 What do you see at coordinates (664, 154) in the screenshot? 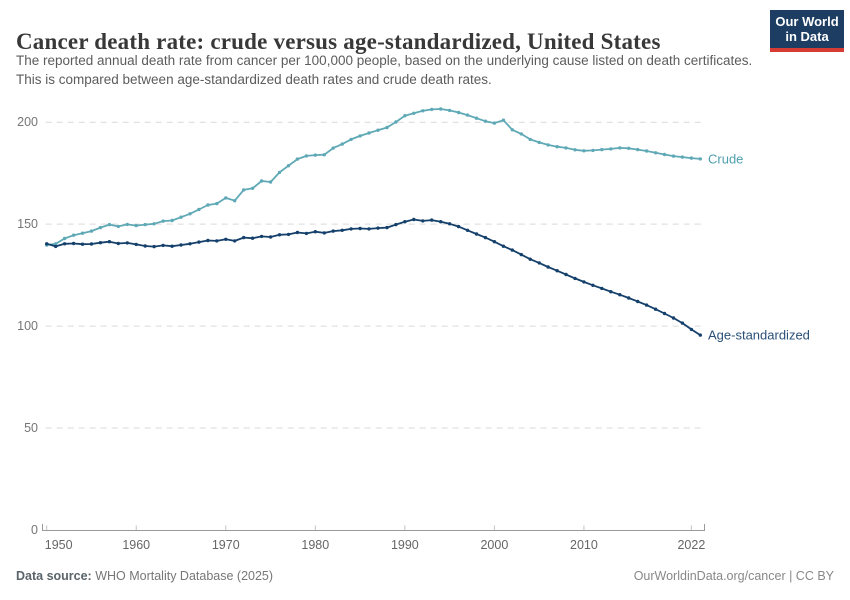
I see `series-point-crude-2019` at bounding box center [664, 154].